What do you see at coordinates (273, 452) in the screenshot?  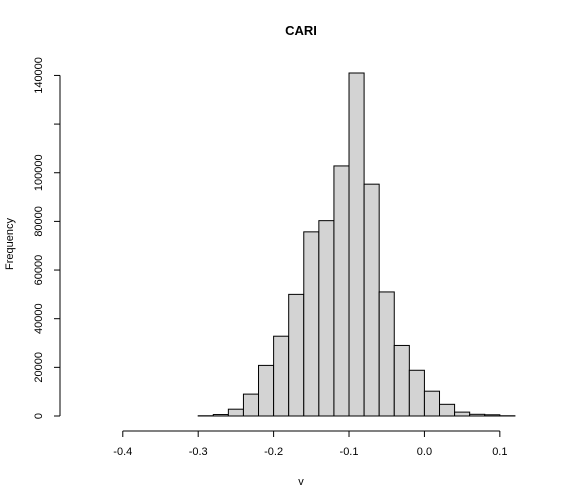 I see `x-tick-label: -0.2` at bounding box center [273, 452].